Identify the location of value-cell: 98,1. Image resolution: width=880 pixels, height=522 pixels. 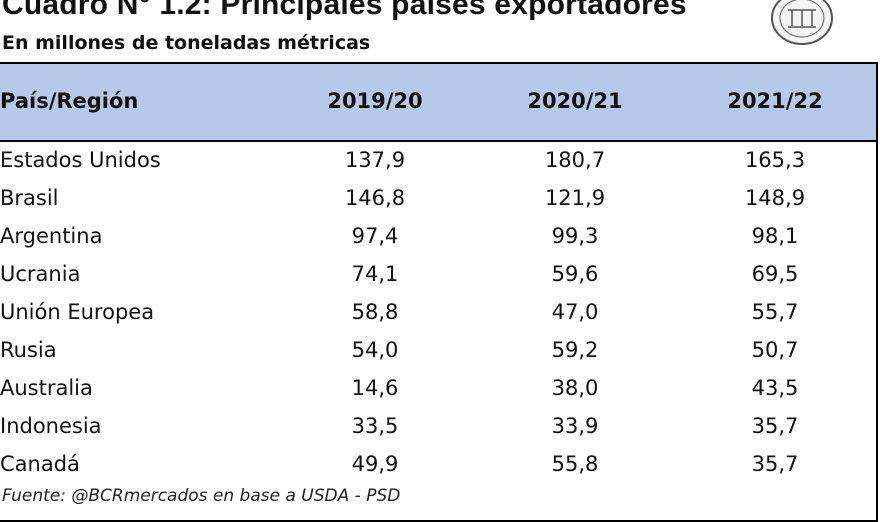
(775, 236).